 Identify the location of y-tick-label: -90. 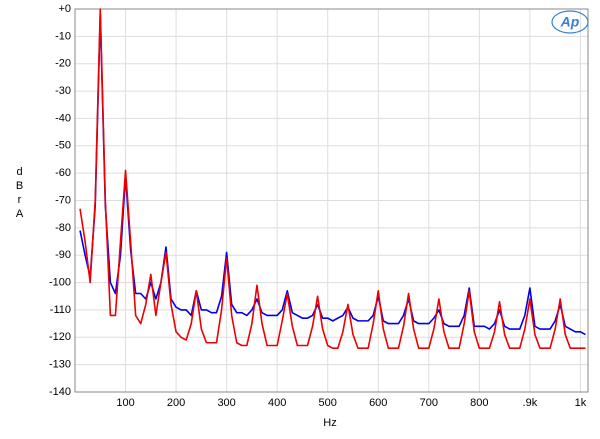
(63, 255).